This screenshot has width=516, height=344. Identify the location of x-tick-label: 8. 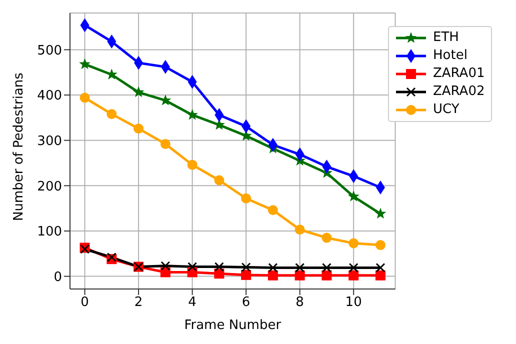
(300, 302).